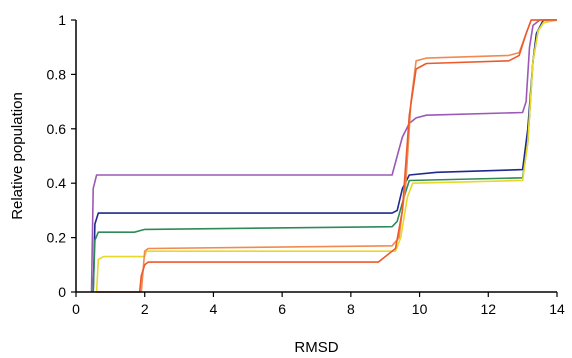 The image size is (572, 358). Describe the element at coordinates (57, 129) in the screenshot. I see `y-tick-label: 0.6` at that location.